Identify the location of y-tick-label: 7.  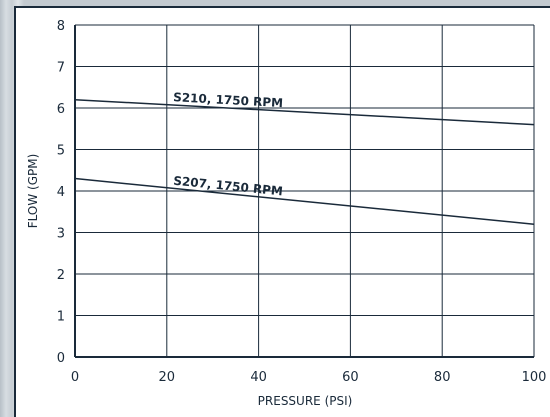
(61, 68).